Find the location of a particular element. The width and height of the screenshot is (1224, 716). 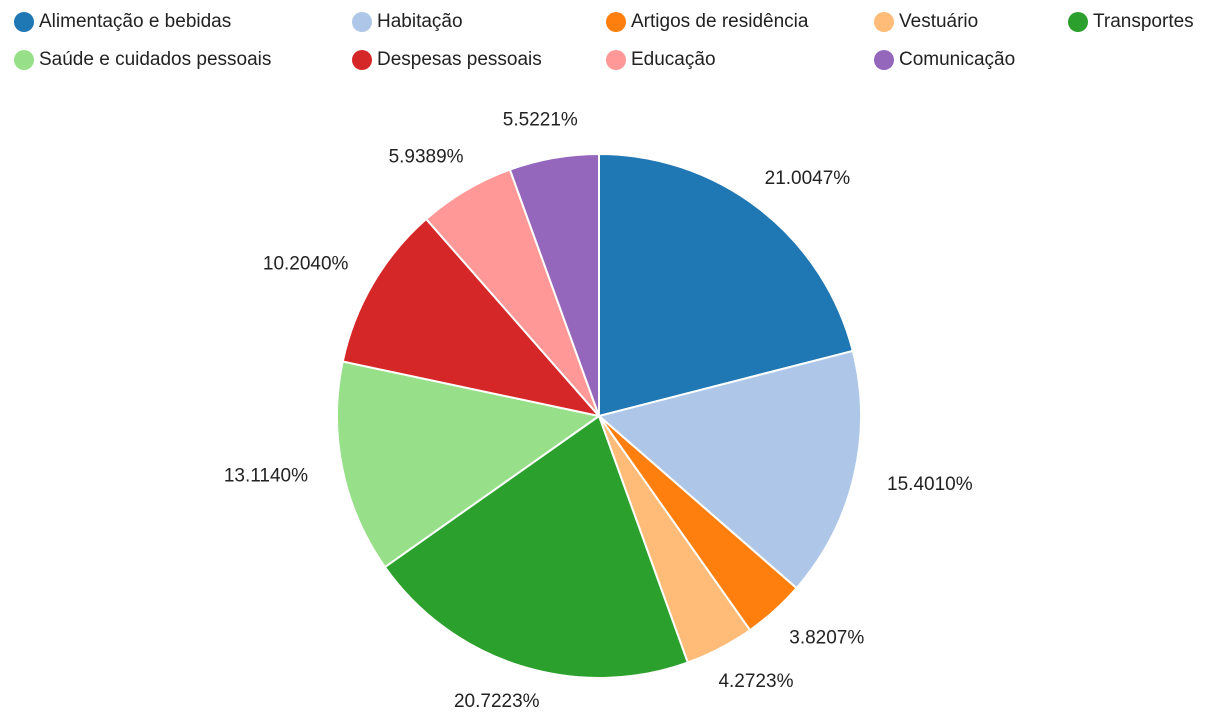

legend-label: Despesas pessoais is located at coordinates (459, 59).